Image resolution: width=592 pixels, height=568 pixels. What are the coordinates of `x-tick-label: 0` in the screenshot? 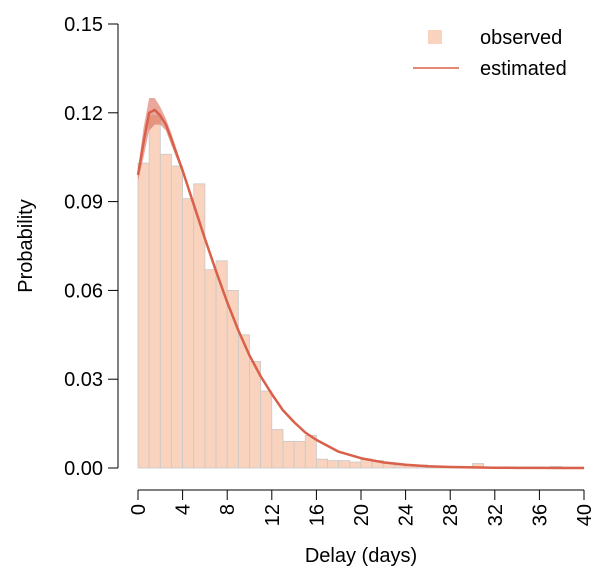 It's located at (139, 509).